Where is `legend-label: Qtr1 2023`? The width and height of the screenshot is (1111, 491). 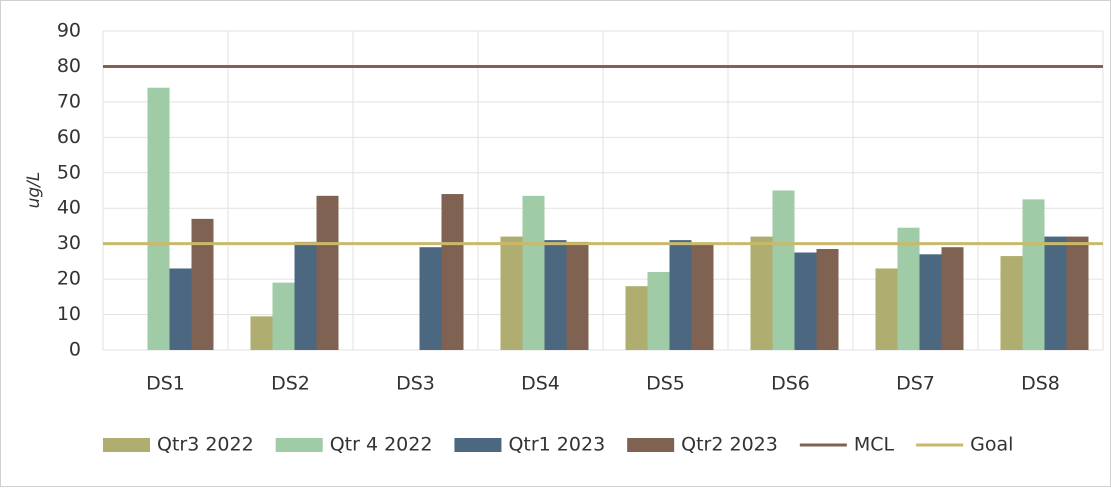 legend-label: Qtr1 2023 is located at coordinates (556, 445).